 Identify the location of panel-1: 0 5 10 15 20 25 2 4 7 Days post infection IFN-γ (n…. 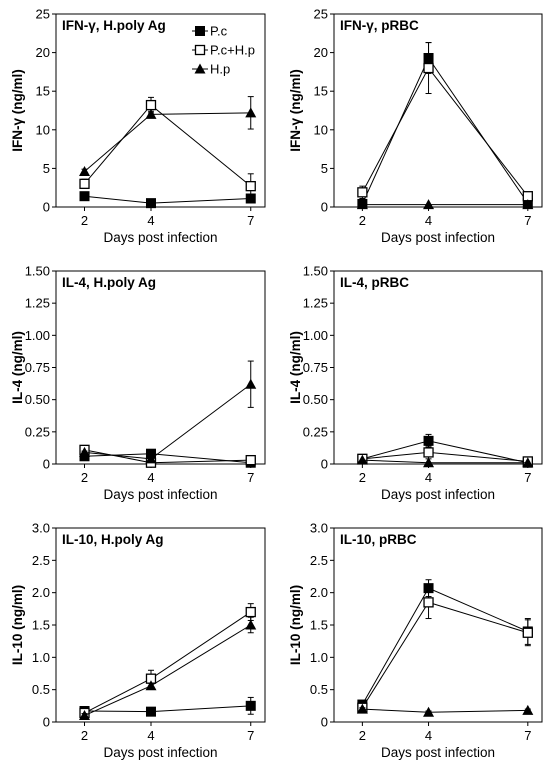
(138, 126).